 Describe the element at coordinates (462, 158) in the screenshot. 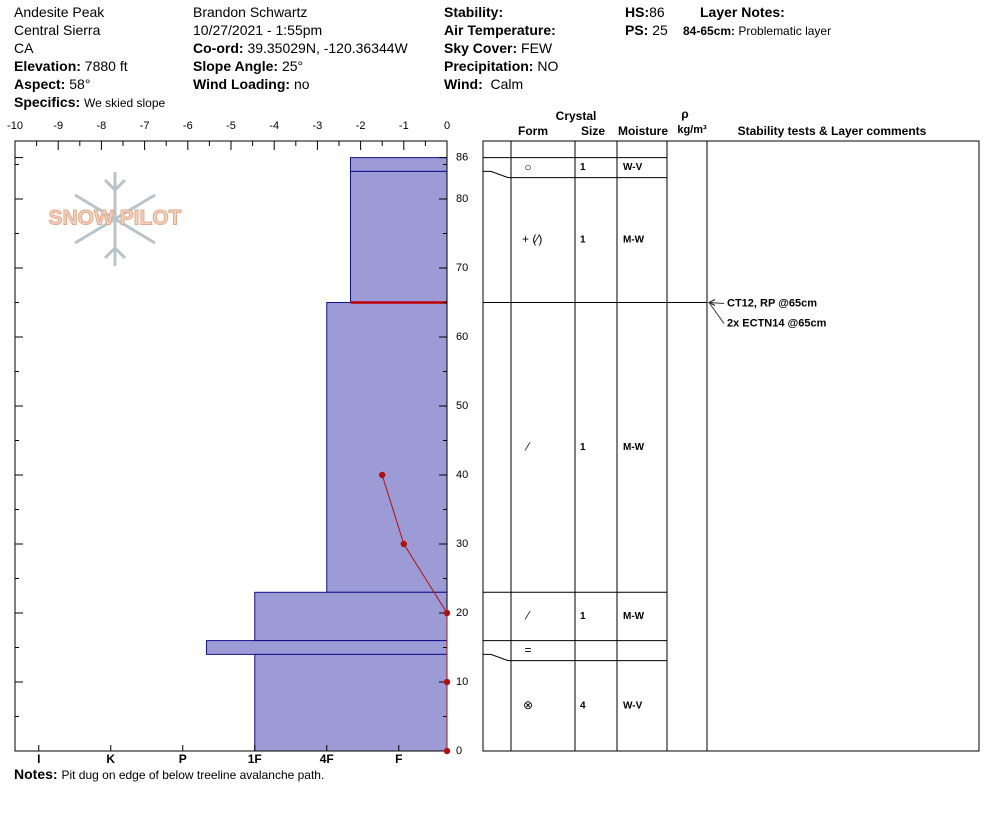

I see `y-tick-label: 86` at that location.